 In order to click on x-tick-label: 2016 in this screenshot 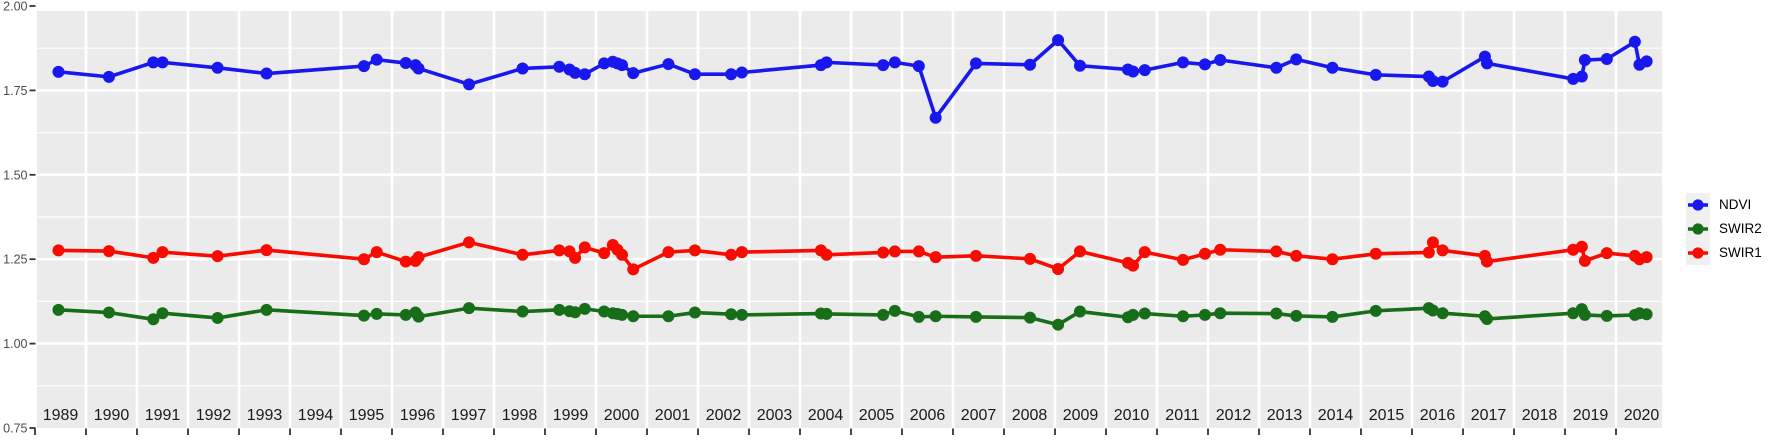, I will do `click(1438, 415)`.